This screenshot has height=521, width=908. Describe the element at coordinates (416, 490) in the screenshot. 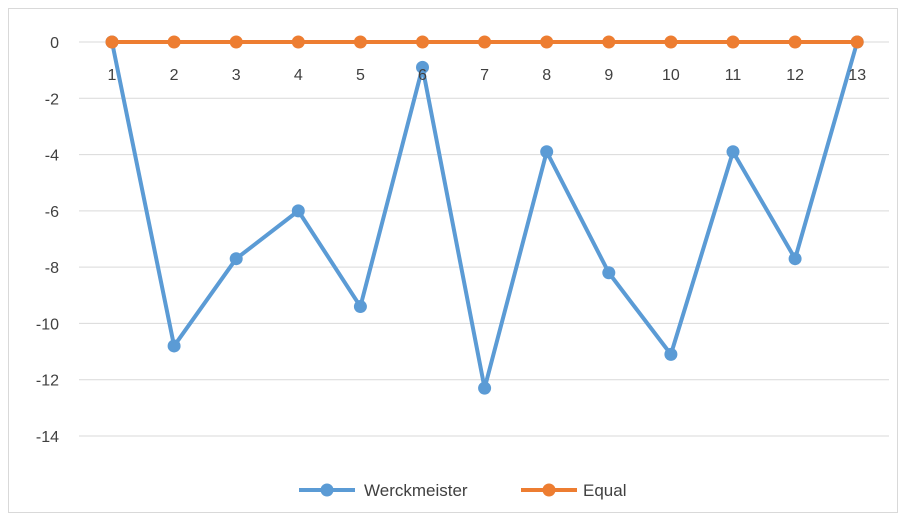

I see `legend-label: Werckmeister` at that location.